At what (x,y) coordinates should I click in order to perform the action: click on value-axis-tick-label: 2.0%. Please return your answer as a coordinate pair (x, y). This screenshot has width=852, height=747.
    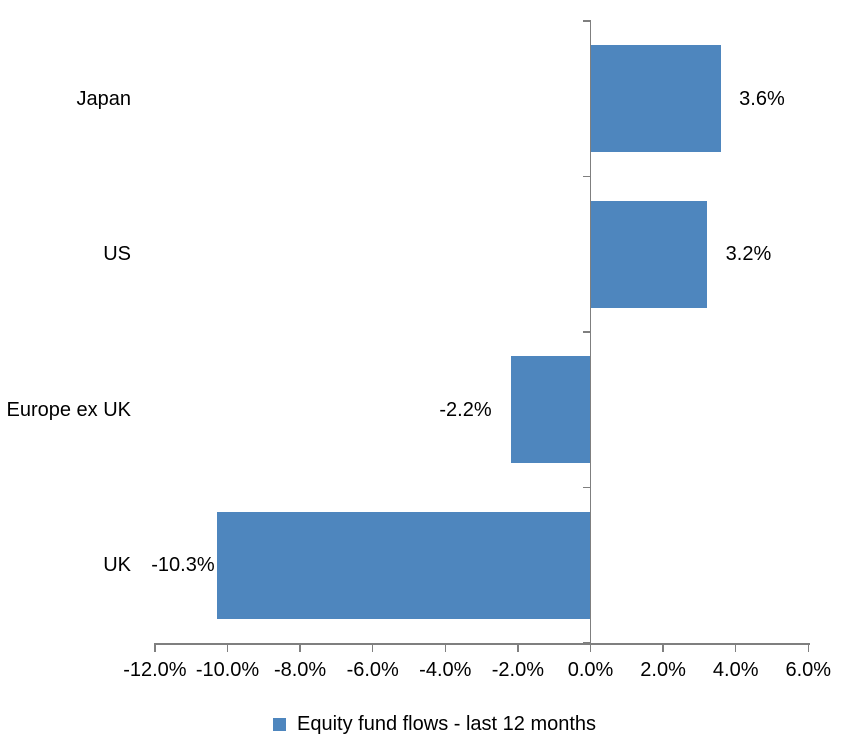
    Looking at the image, I should click on (663, 670).